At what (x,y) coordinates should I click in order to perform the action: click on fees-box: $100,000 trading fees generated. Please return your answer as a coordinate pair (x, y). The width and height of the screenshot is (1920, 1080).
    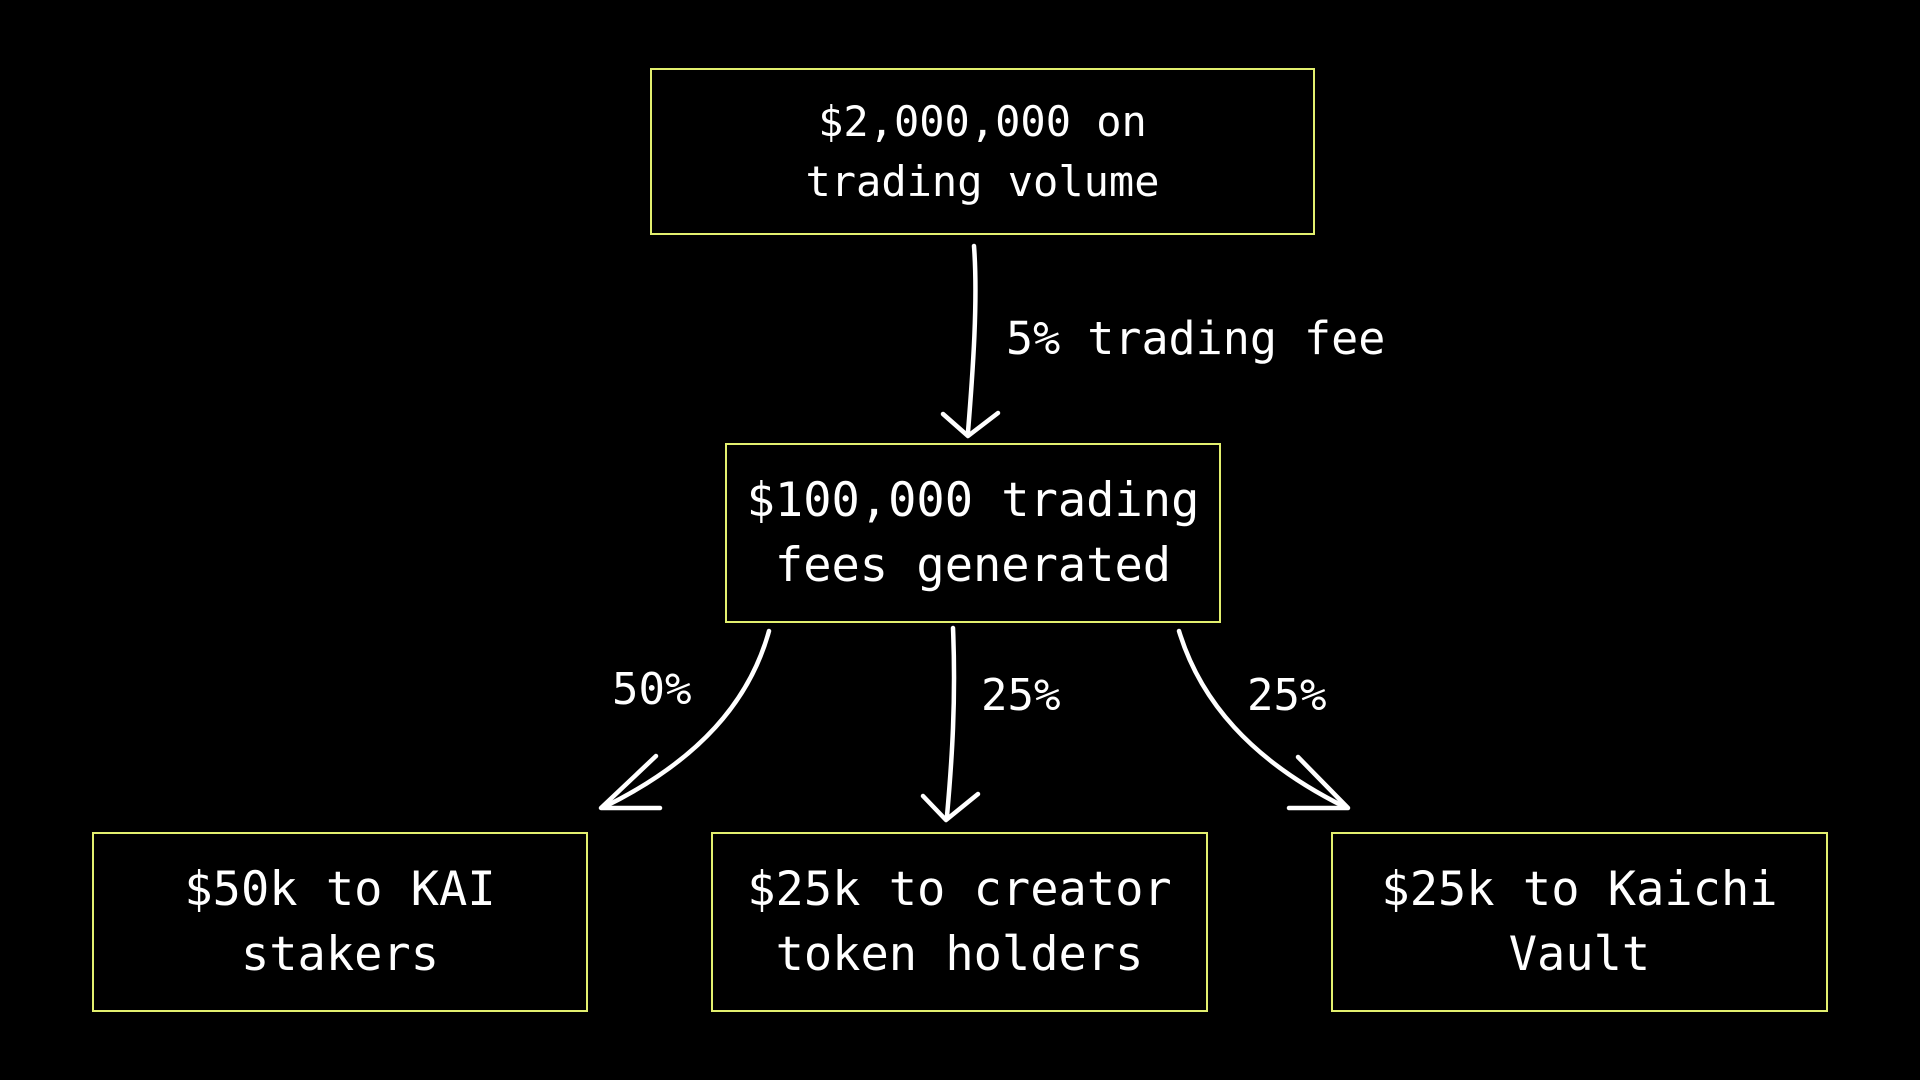
    Looking at the image, I should click on (973, 533).